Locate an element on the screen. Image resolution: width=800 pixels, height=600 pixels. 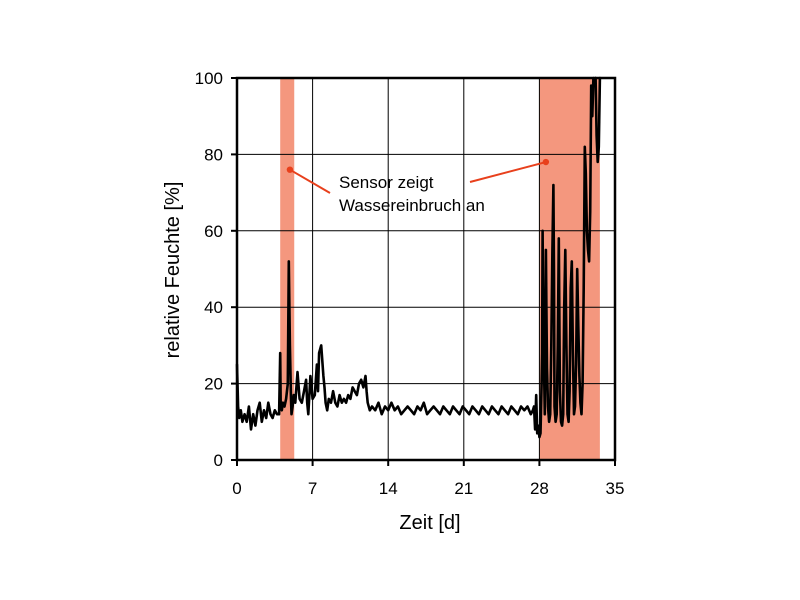
y-axis-title: relative Feuchte [%] is located at coordinates (173, 270).